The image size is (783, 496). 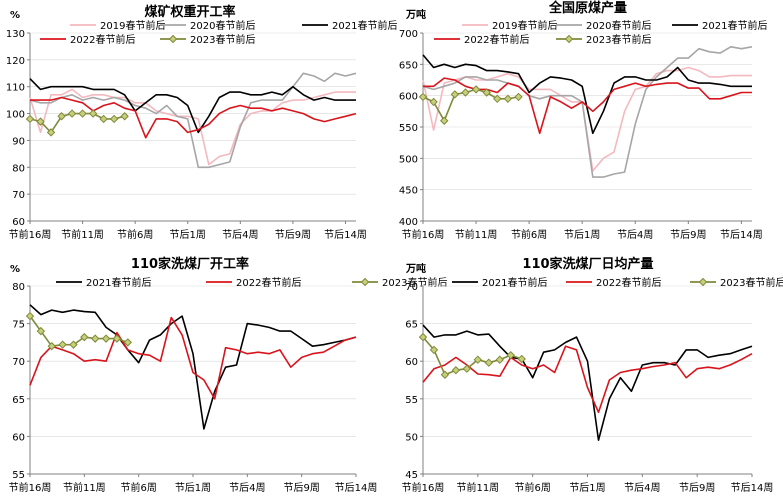 What do you see at coordinates (15, 61) in the screenshot?
I see `y-tick-label: 120` at bounding box center [15, 61].